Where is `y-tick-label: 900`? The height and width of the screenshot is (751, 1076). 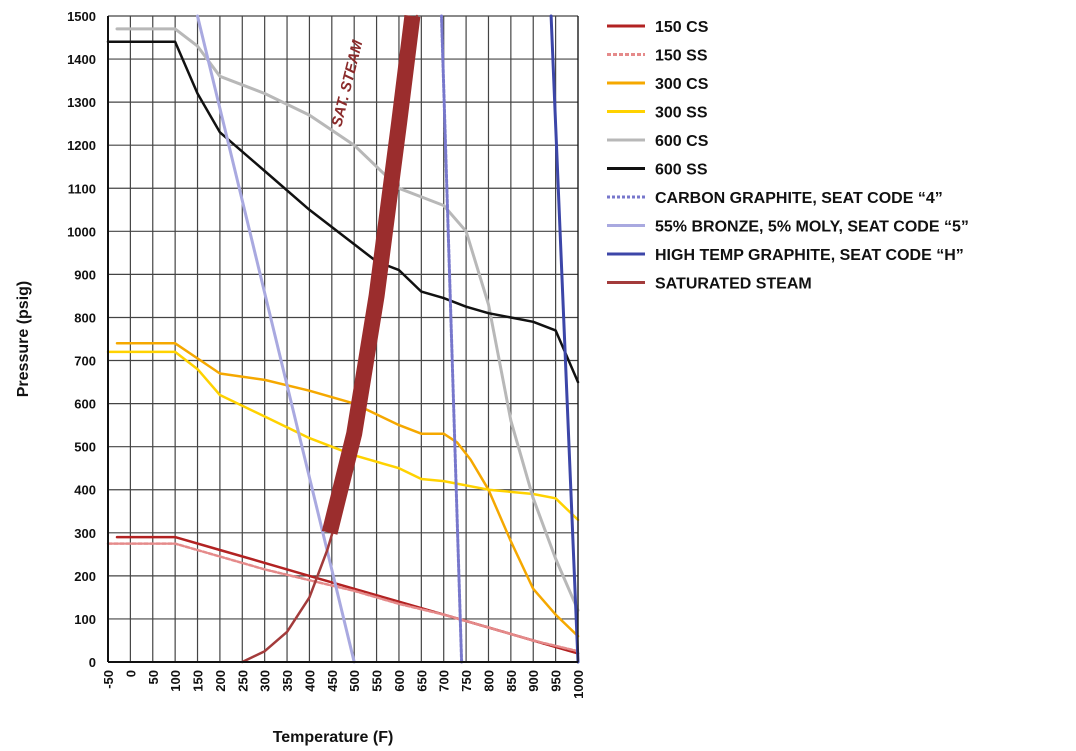 y-tick-label: 900 is located at coordinates (85, 274).